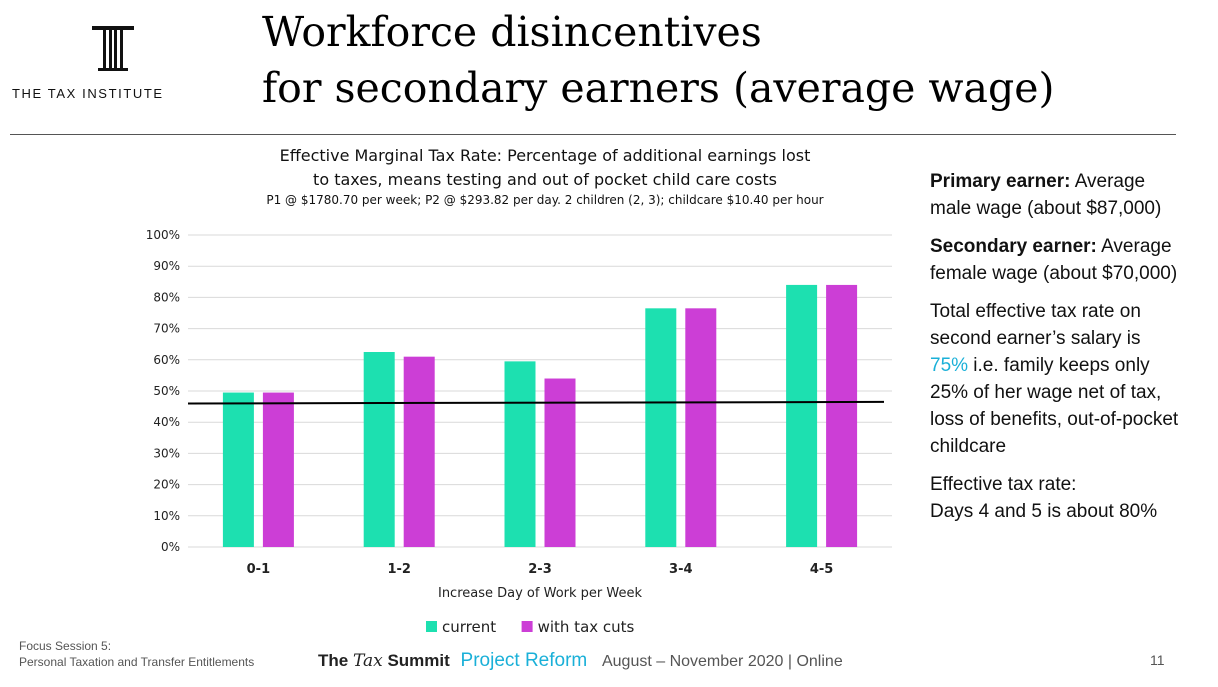  What do you see at coordinates (540, 593) in the screenshot?
I see `x-axis-label: Increase Day of Work per Week` at bounding box center [540, 593].